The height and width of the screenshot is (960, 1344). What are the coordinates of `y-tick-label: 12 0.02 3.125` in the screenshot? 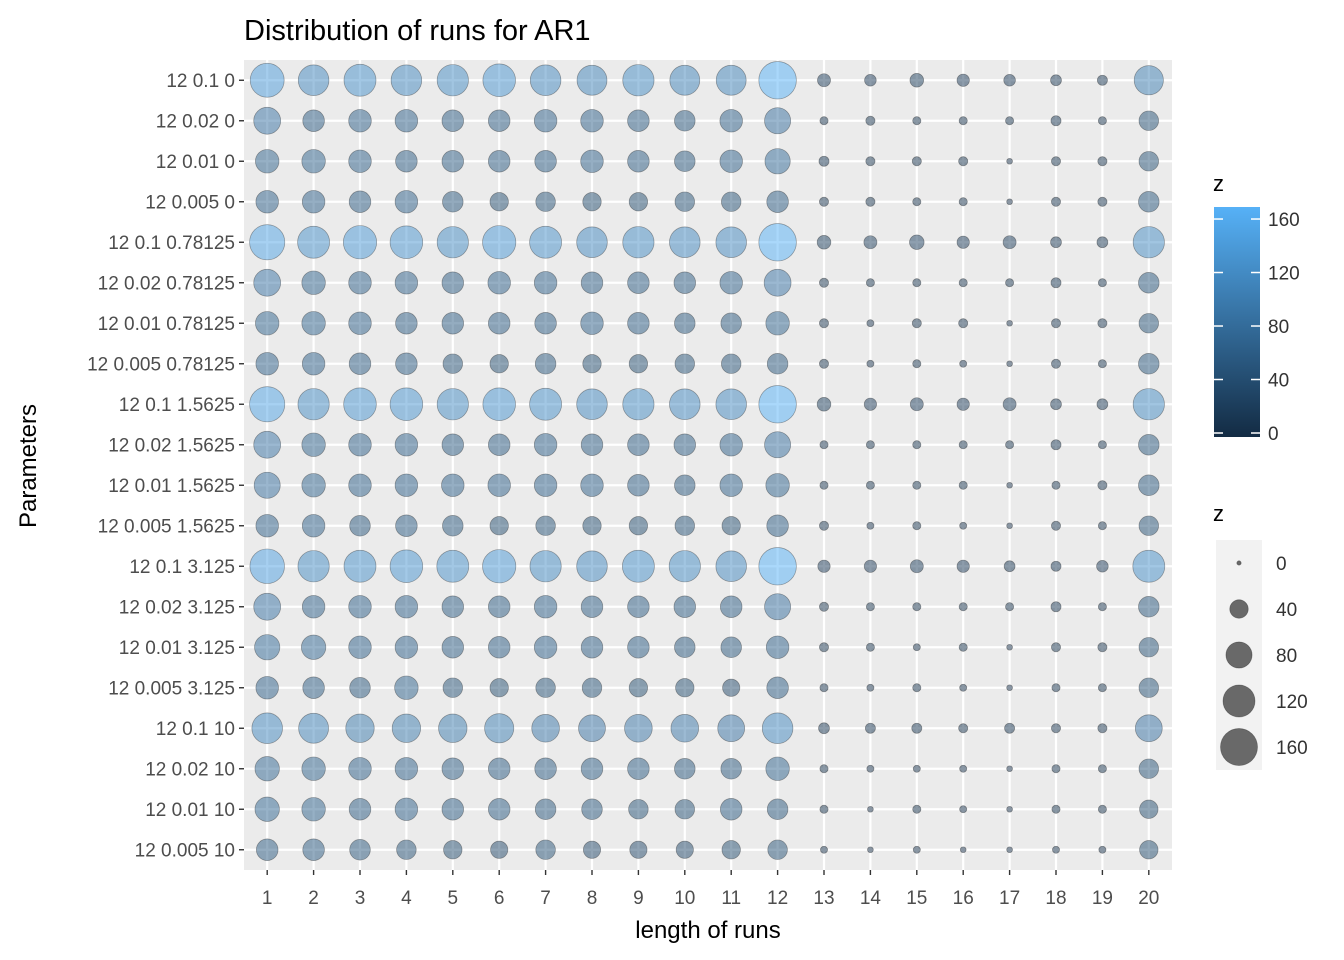 It's located at (177, 607).